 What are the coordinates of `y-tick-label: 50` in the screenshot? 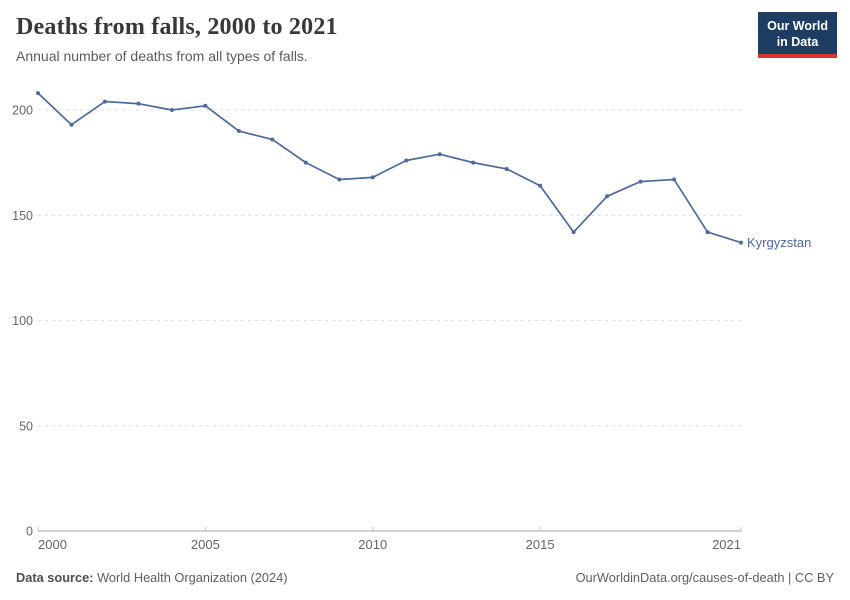 It's located at (26, 426).